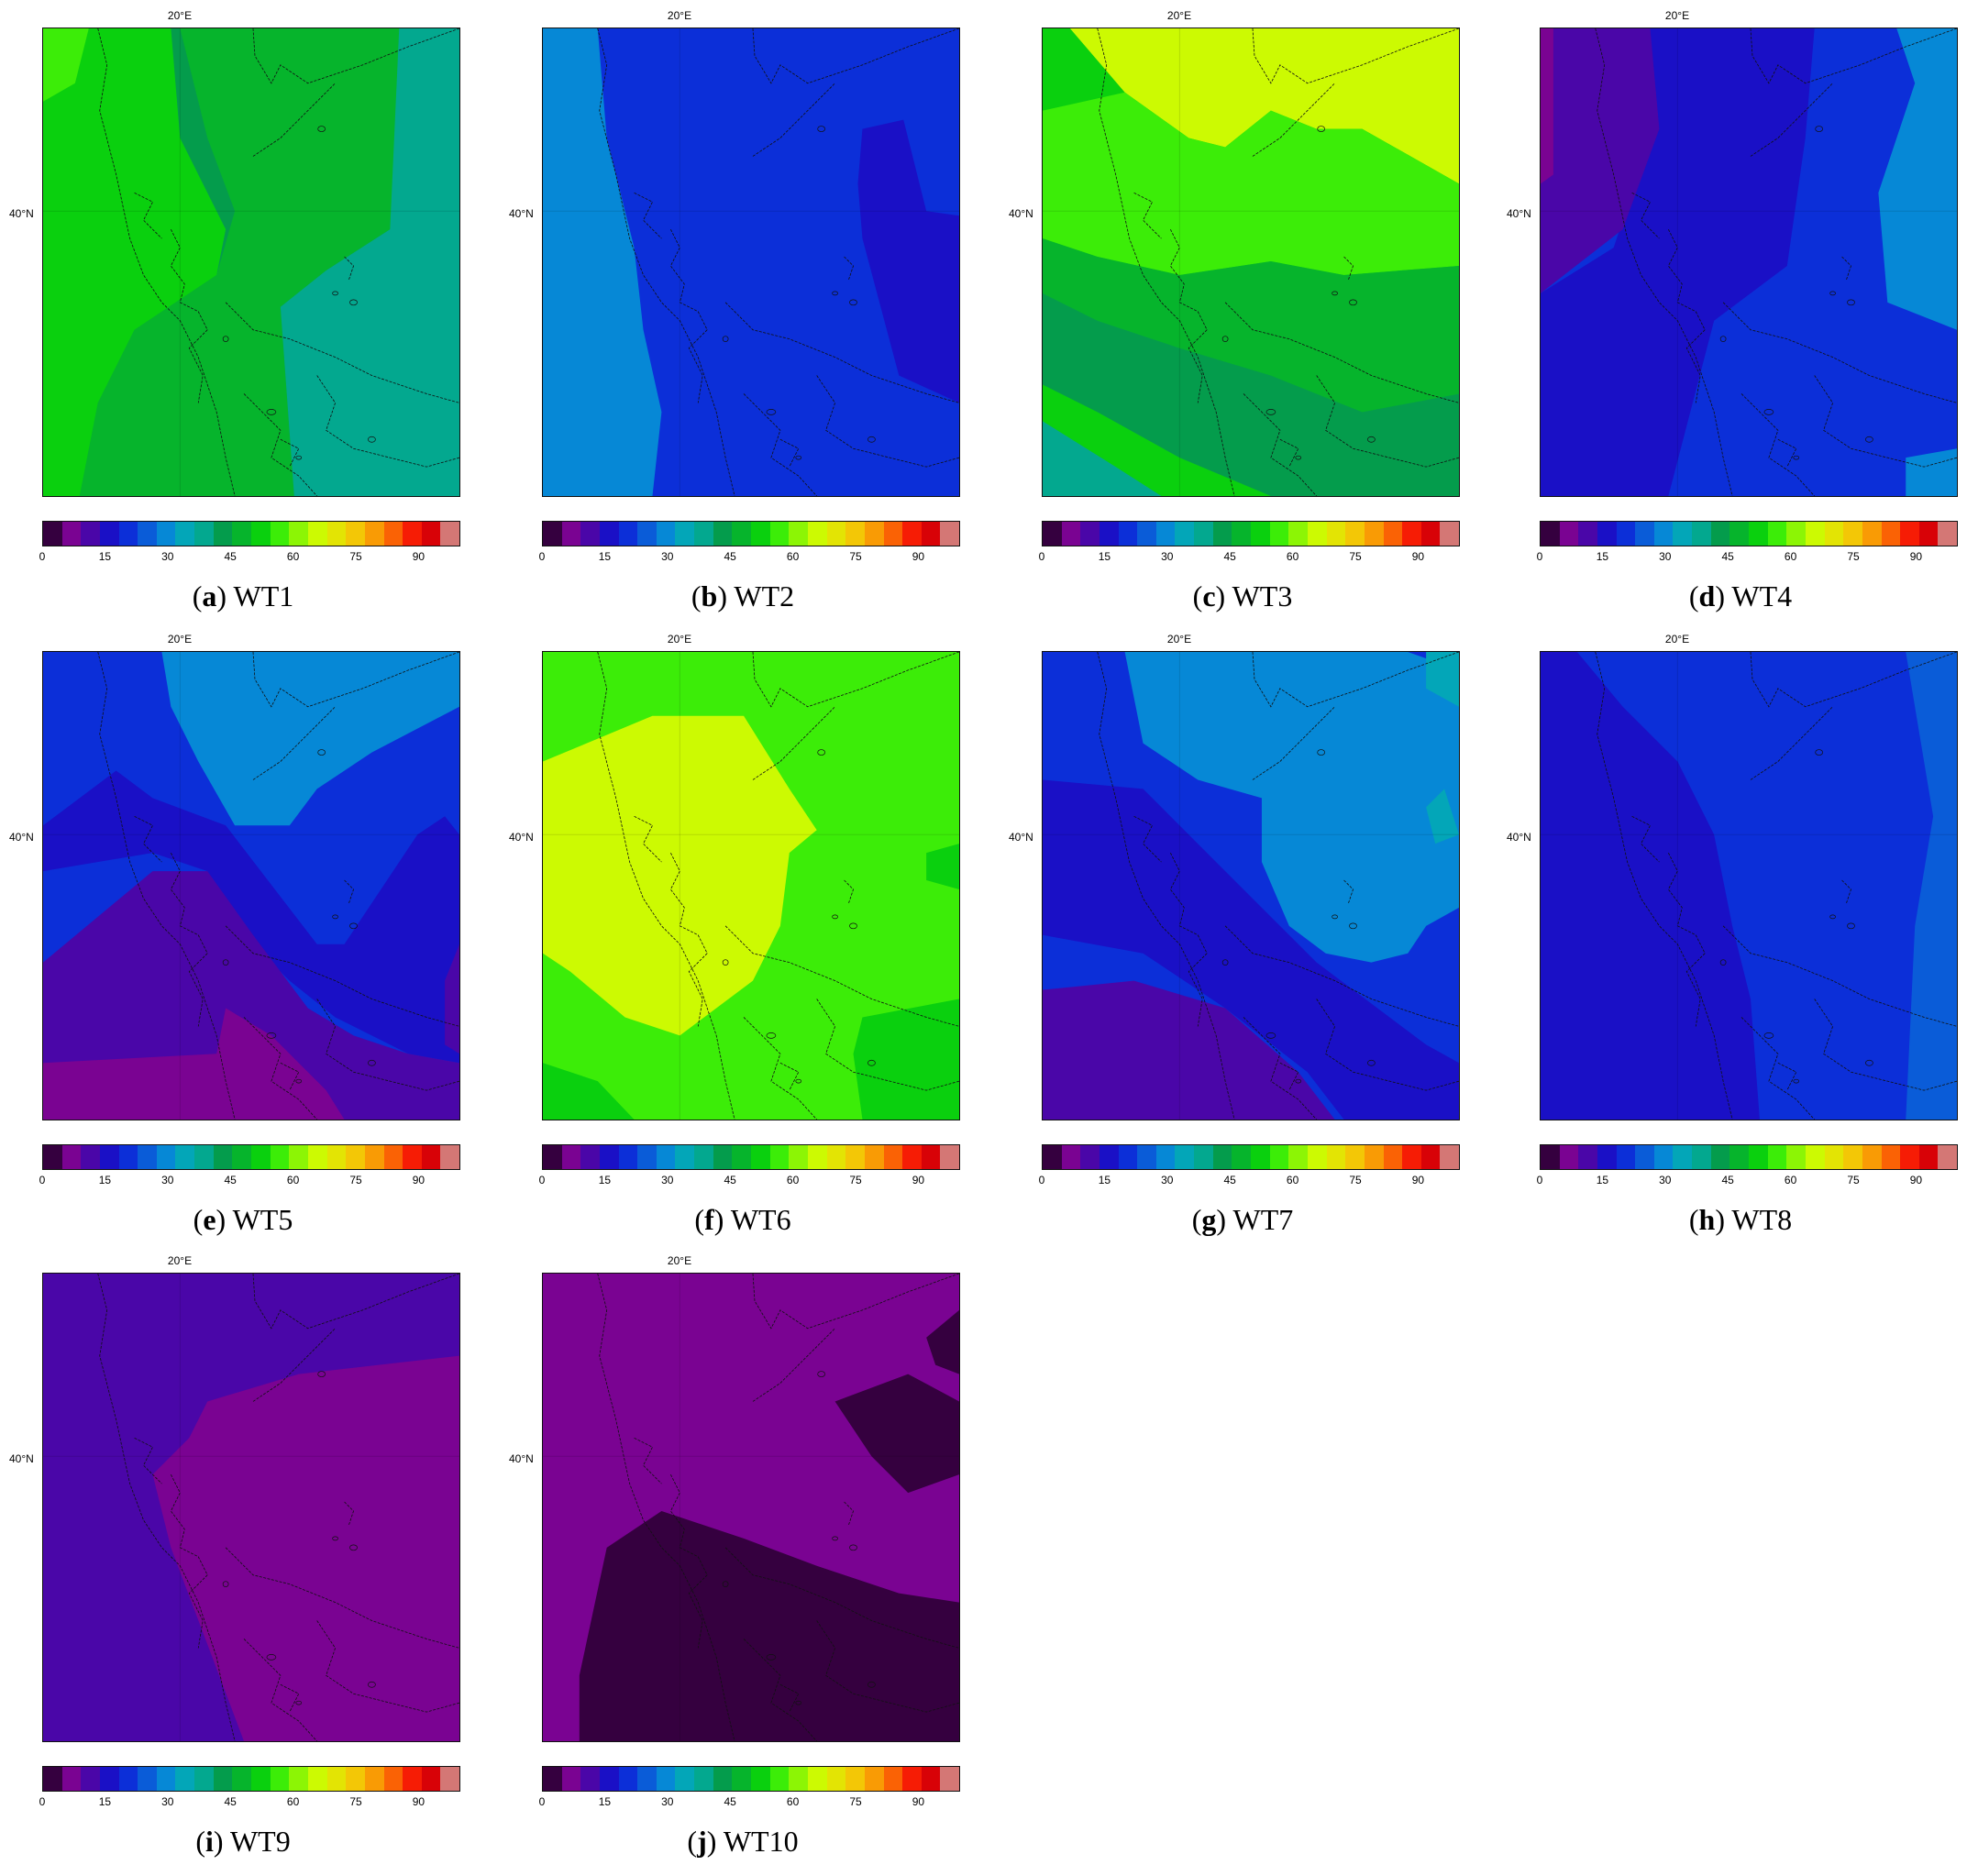 Image resolution: width=1967 pixels, height=1876 pixels. Describe the element at coordinates (105, 556) in the screenshot. I see `colorbar-tick-label: 15` at that location.